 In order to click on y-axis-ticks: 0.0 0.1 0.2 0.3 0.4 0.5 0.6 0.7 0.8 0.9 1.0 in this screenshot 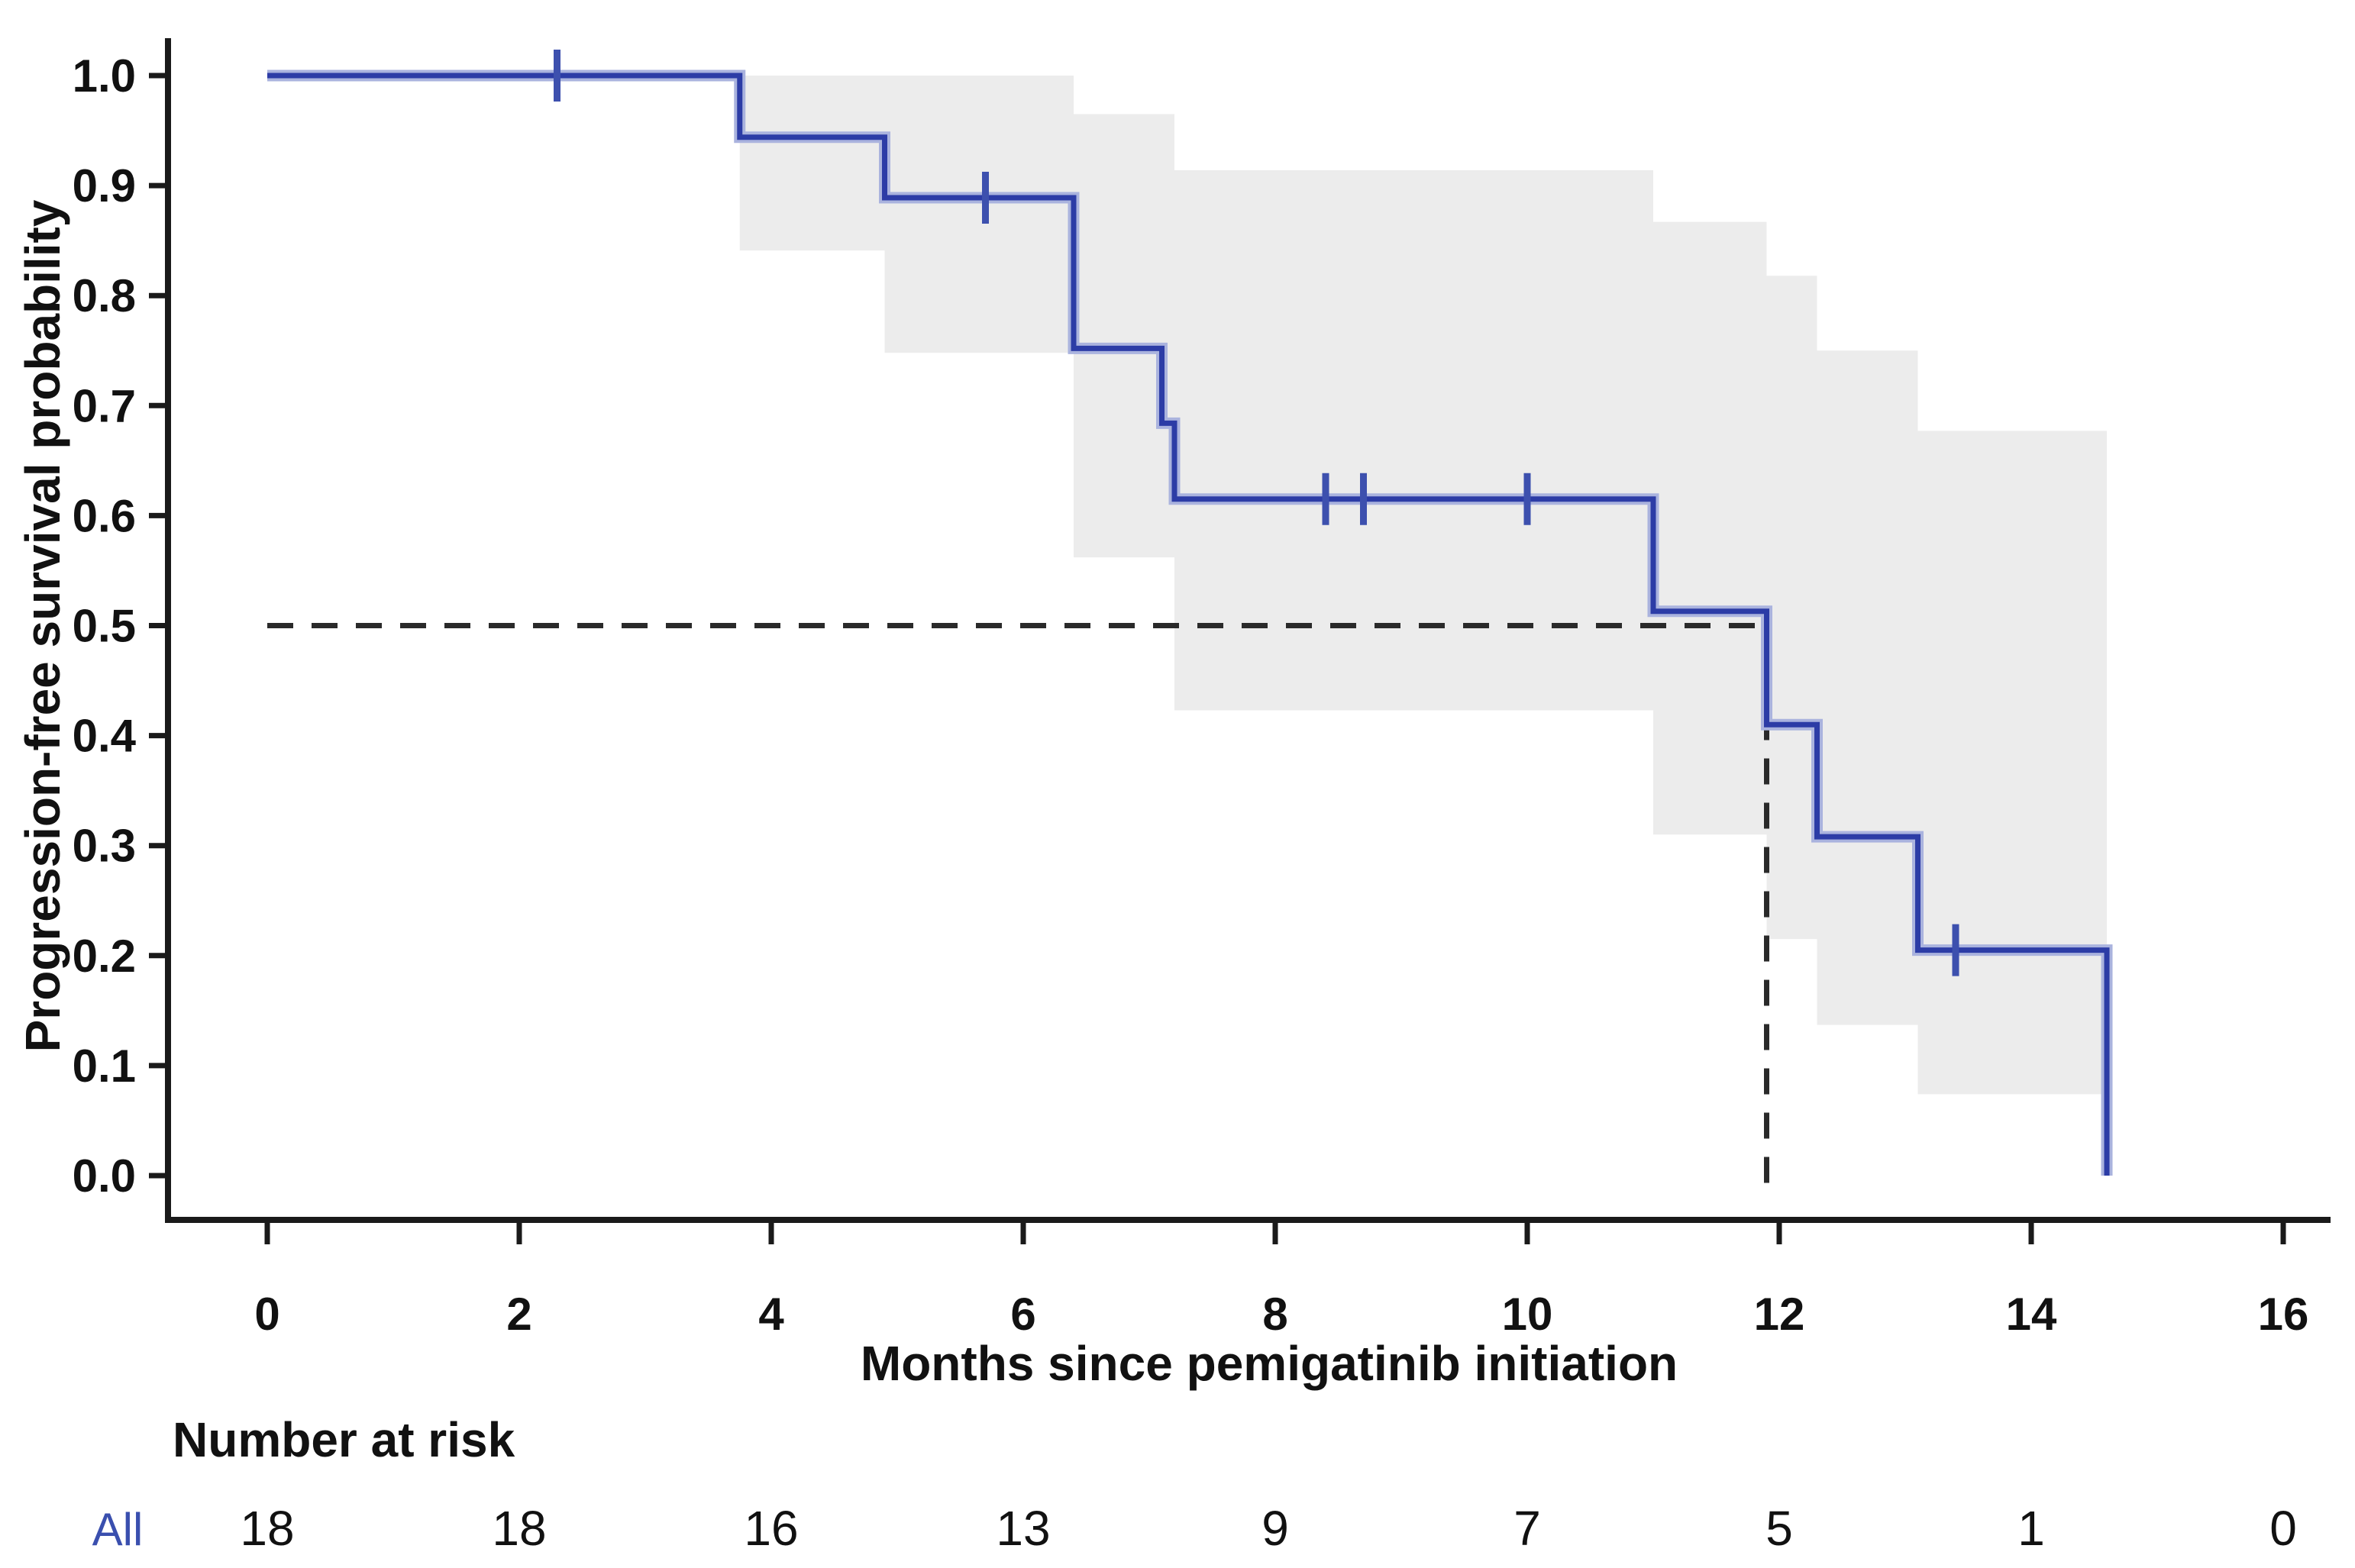, I will do `click(120, 626)`.